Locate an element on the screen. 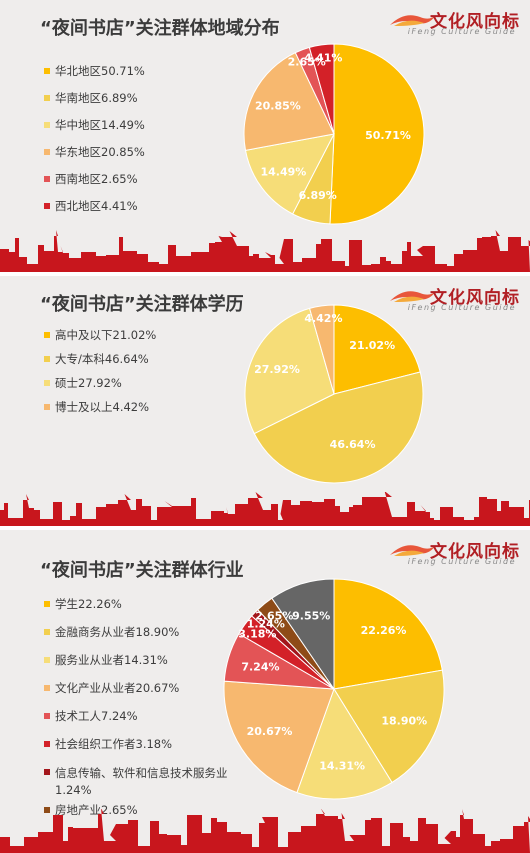 The width and height of the screenshot is (530, 853). legend-label: 华中地区14.49% is located at coordinates (100, 125).